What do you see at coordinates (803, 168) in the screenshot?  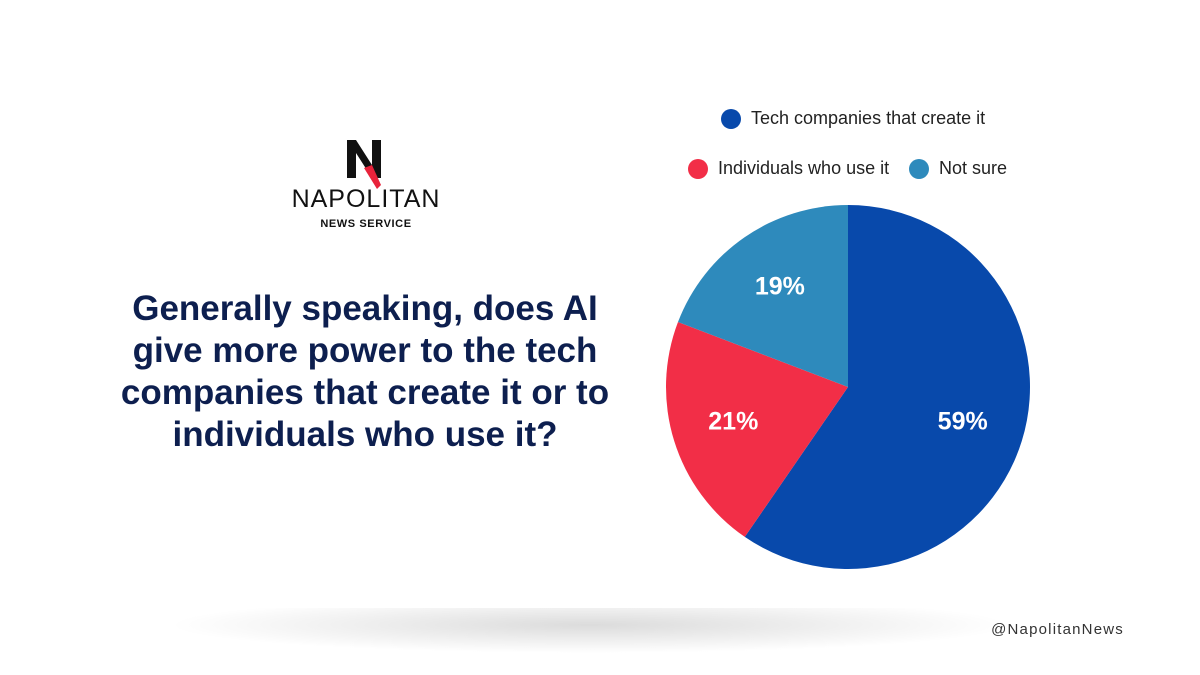 I see `legend-label: Individuals who use it` at bounding box center [803, 168].